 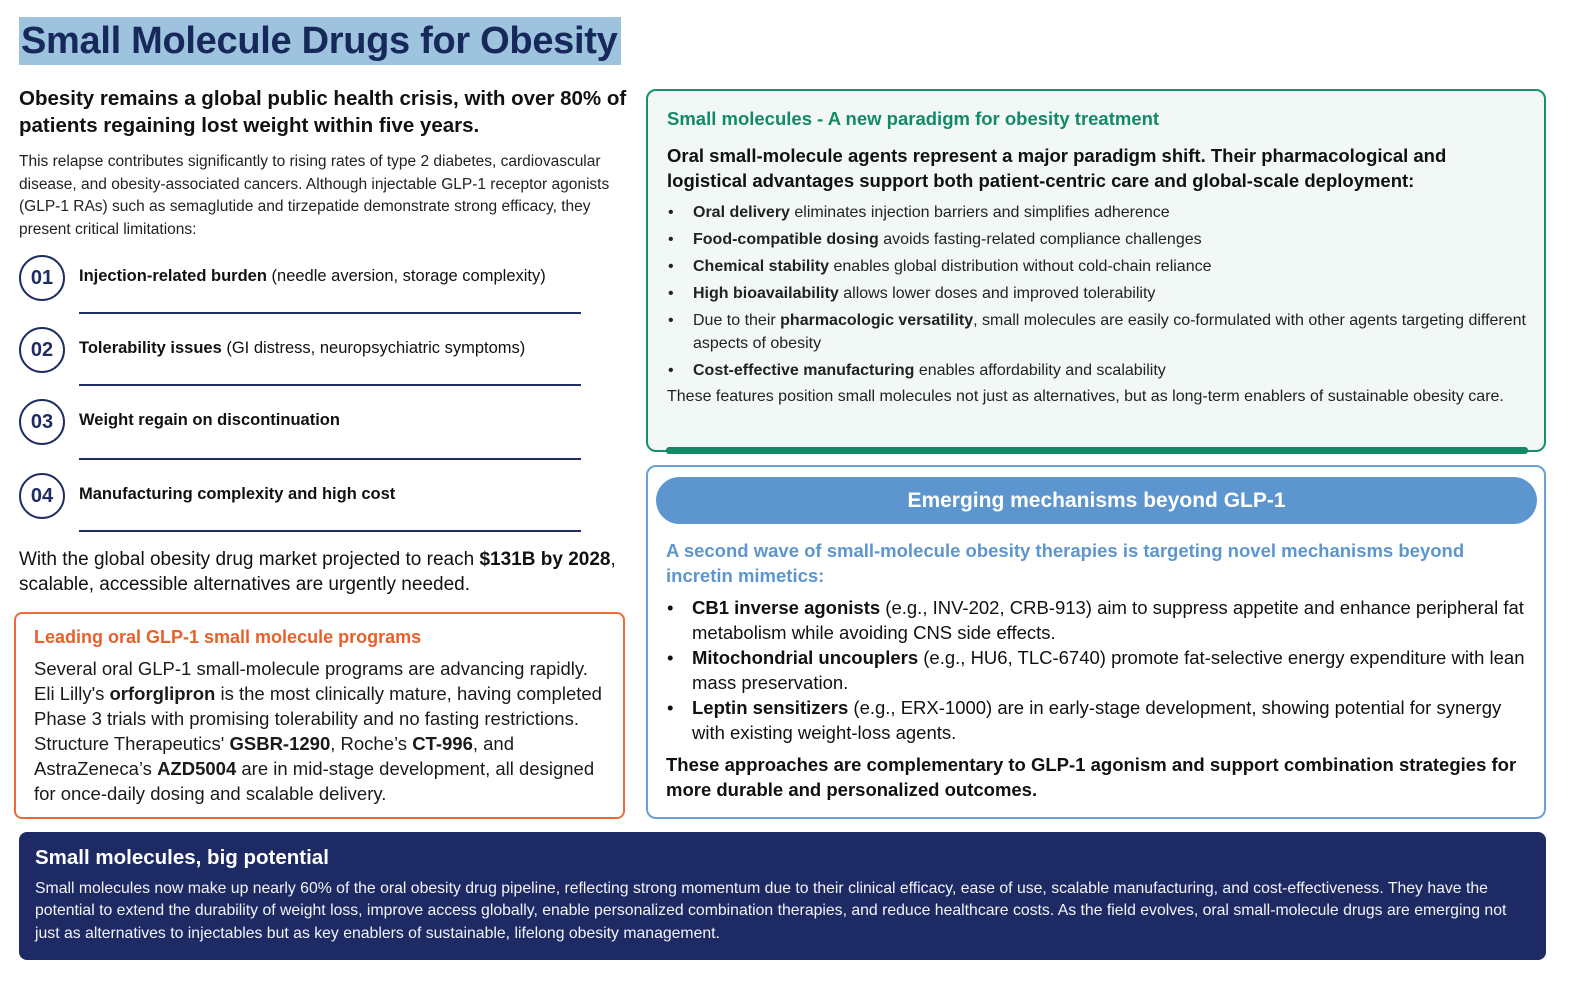 I want to click on limitation-number: 03, so click(x=42, y=422).